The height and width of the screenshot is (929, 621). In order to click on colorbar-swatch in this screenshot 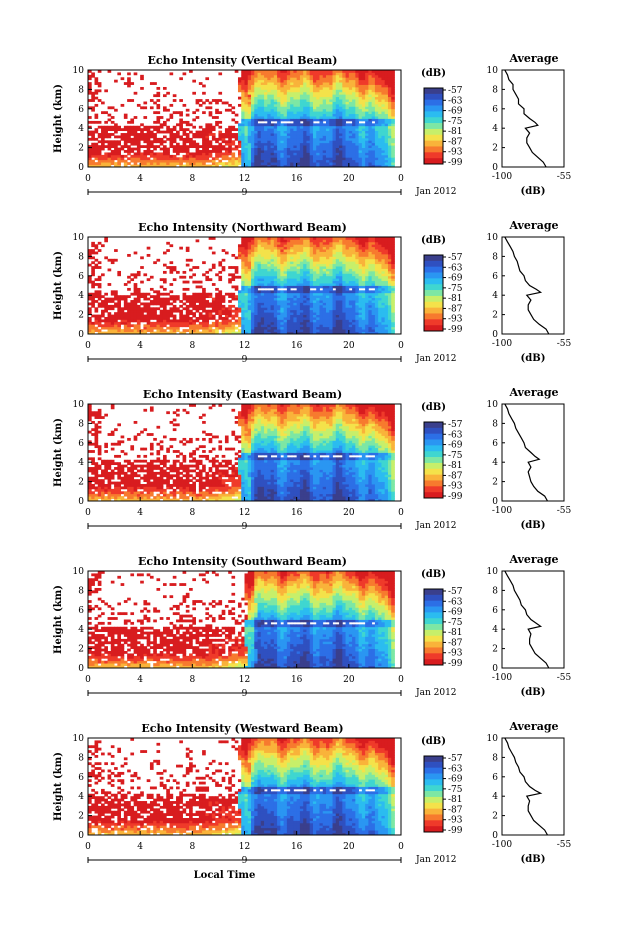, I will do `click(433, 102)`.